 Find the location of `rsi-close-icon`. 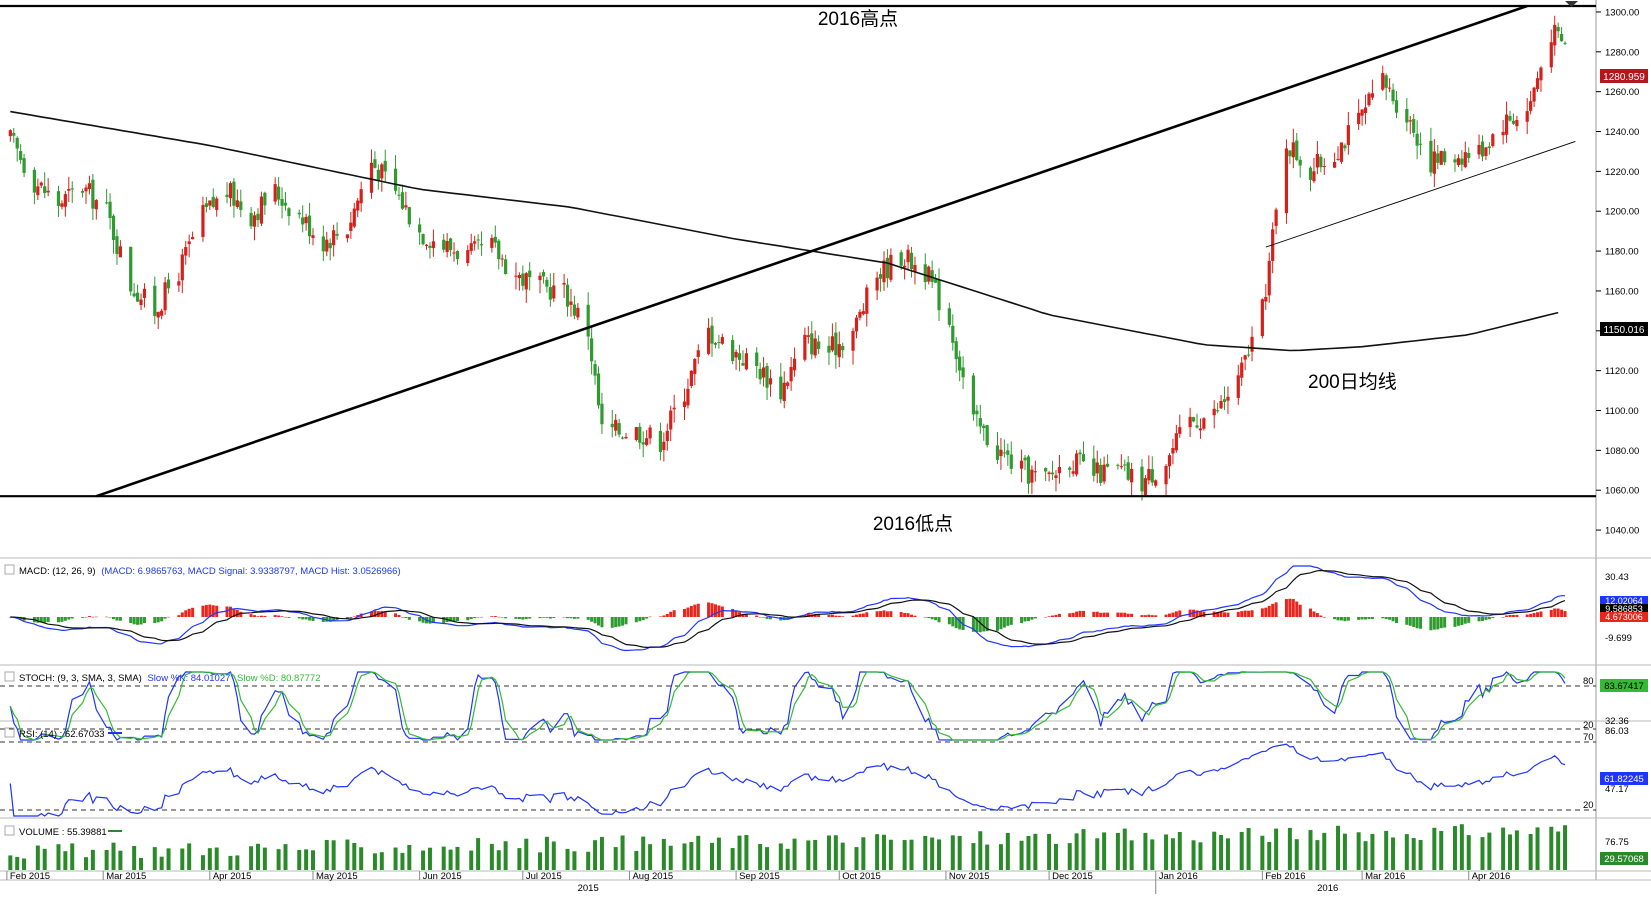

rsi-close-icon is located at coordinates (9, 732).